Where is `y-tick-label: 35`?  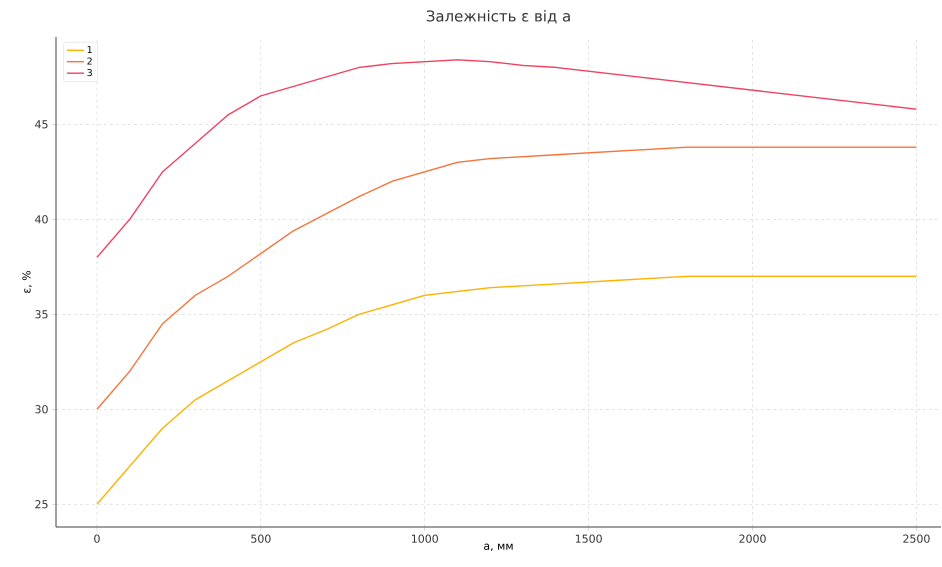 y-tick-label: 35 is located at coordinates (41, 314).